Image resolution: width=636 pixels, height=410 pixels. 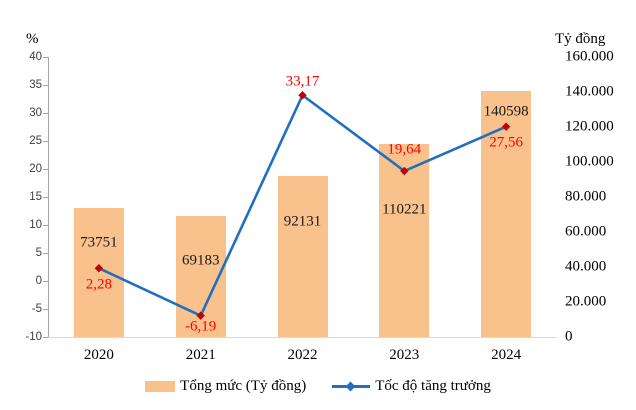 I want to click on left-axis-tick-label: 25, so click(x=35, y=141).